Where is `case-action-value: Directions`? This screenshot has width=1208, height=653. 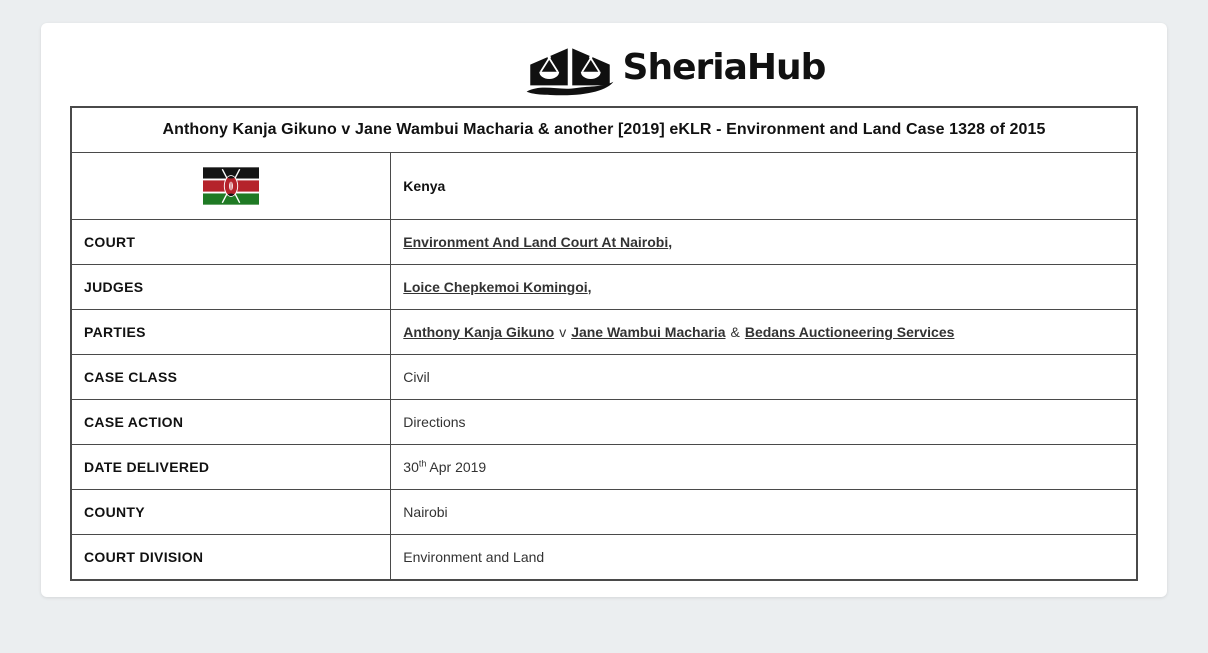 case-action-value: Directions is located at coordinates (764, 422).